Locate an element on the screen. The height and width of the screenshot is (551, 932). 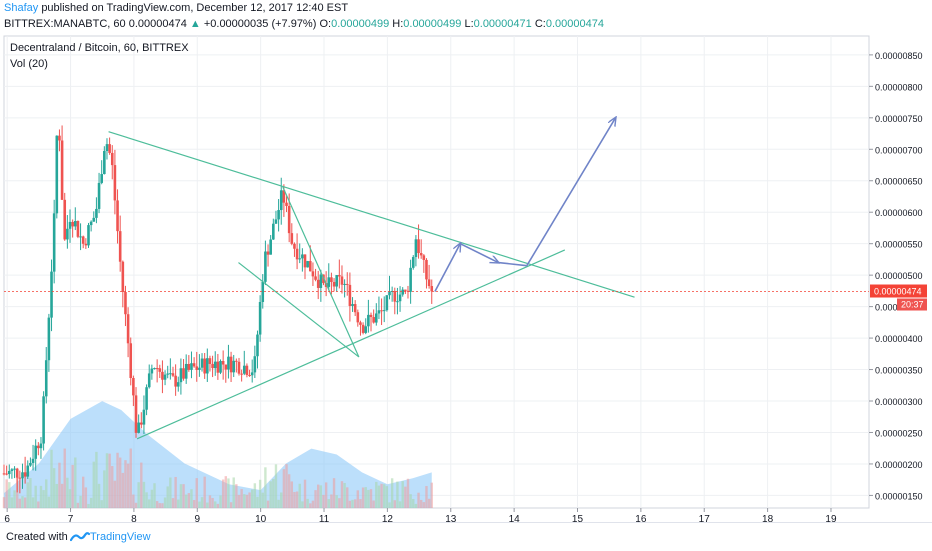
symbol-label: BITTREX:MANABTC, 60 is located at coordinates (65, 24).